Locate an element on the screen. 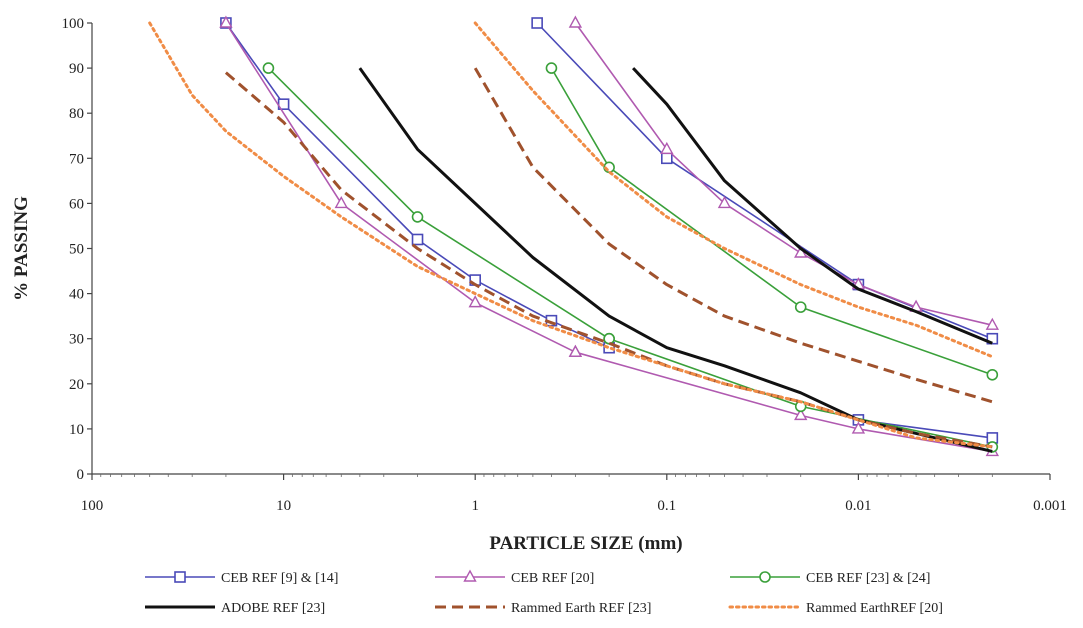  series-adobe-ref-23--b is located at coordinates (812, 206).